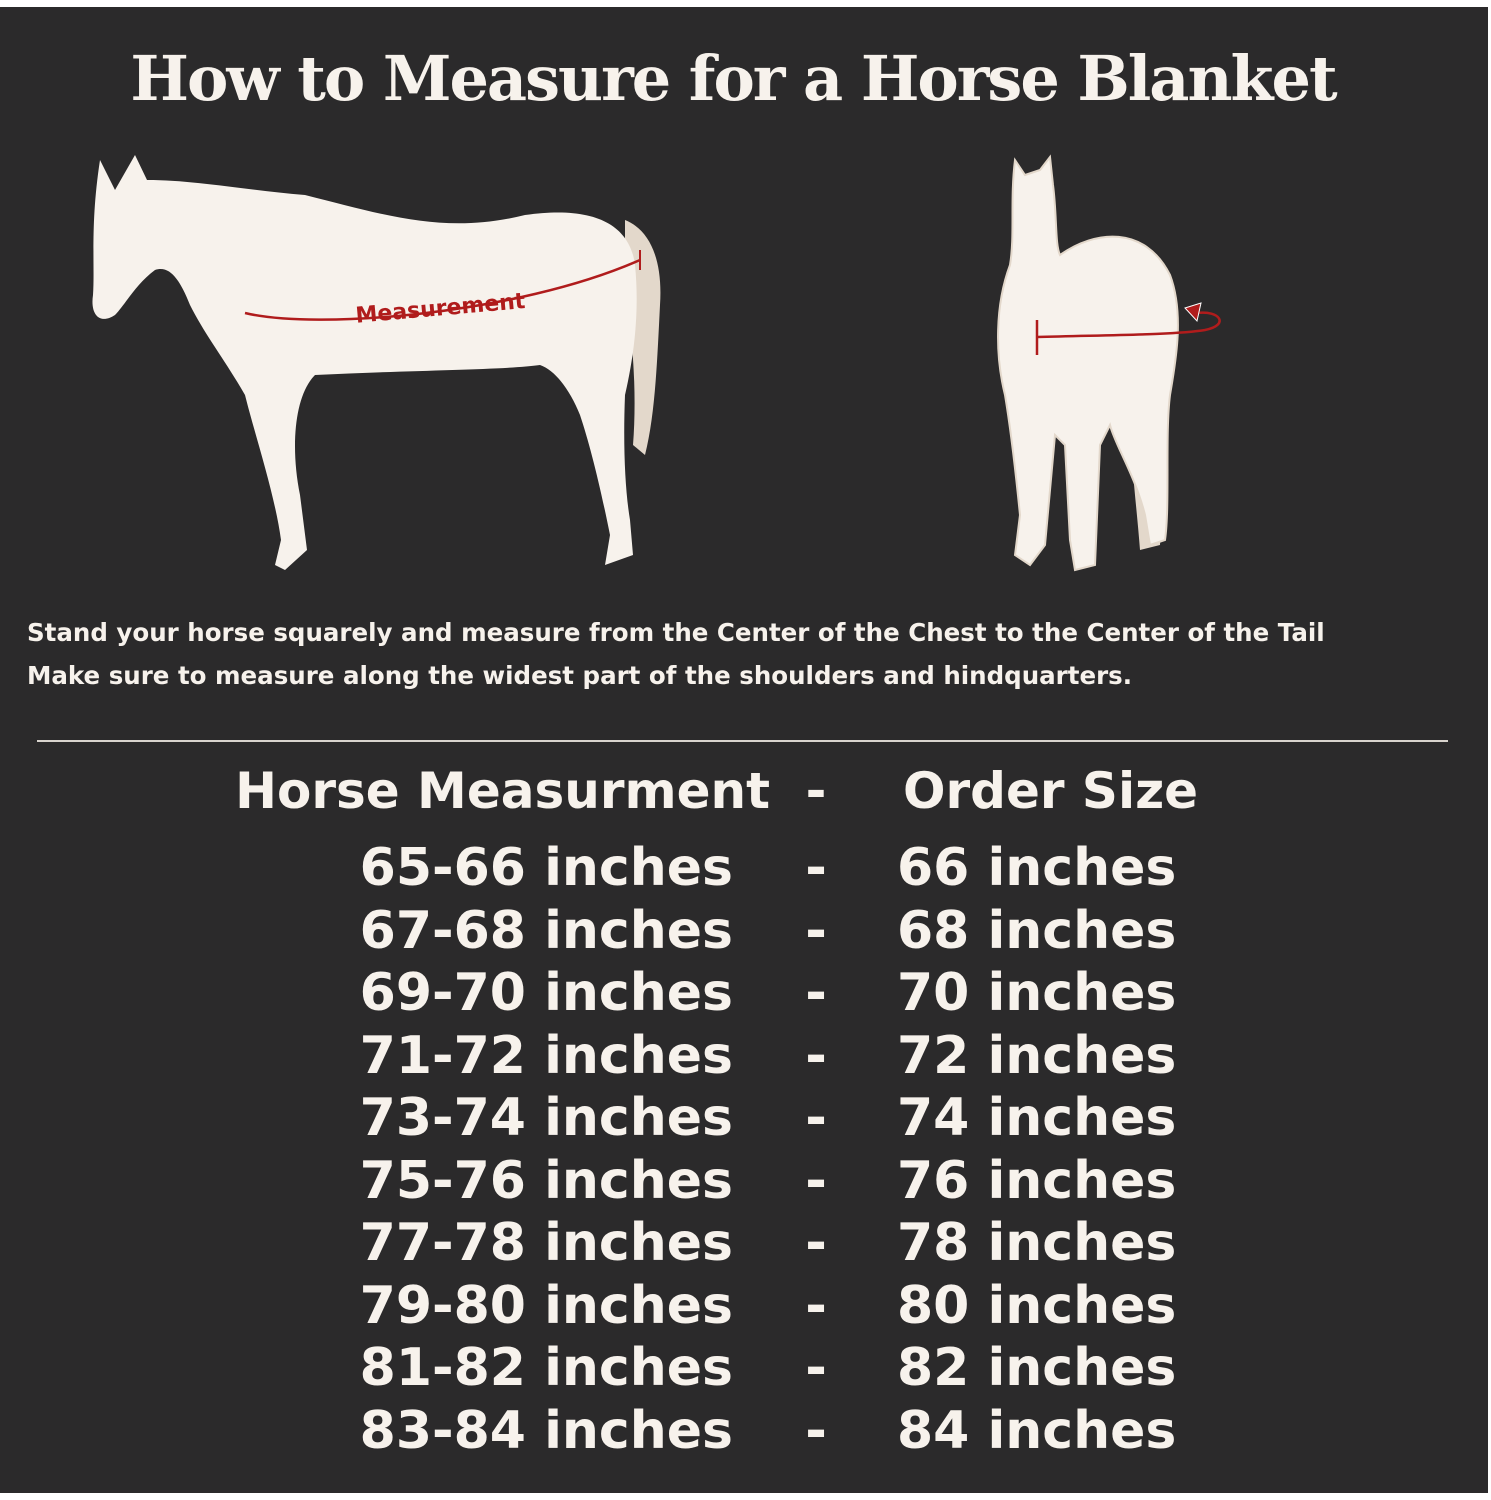 The height and width of the screenshot is (1500, 1491). I want to click on measurement-line, so click(442, 289).